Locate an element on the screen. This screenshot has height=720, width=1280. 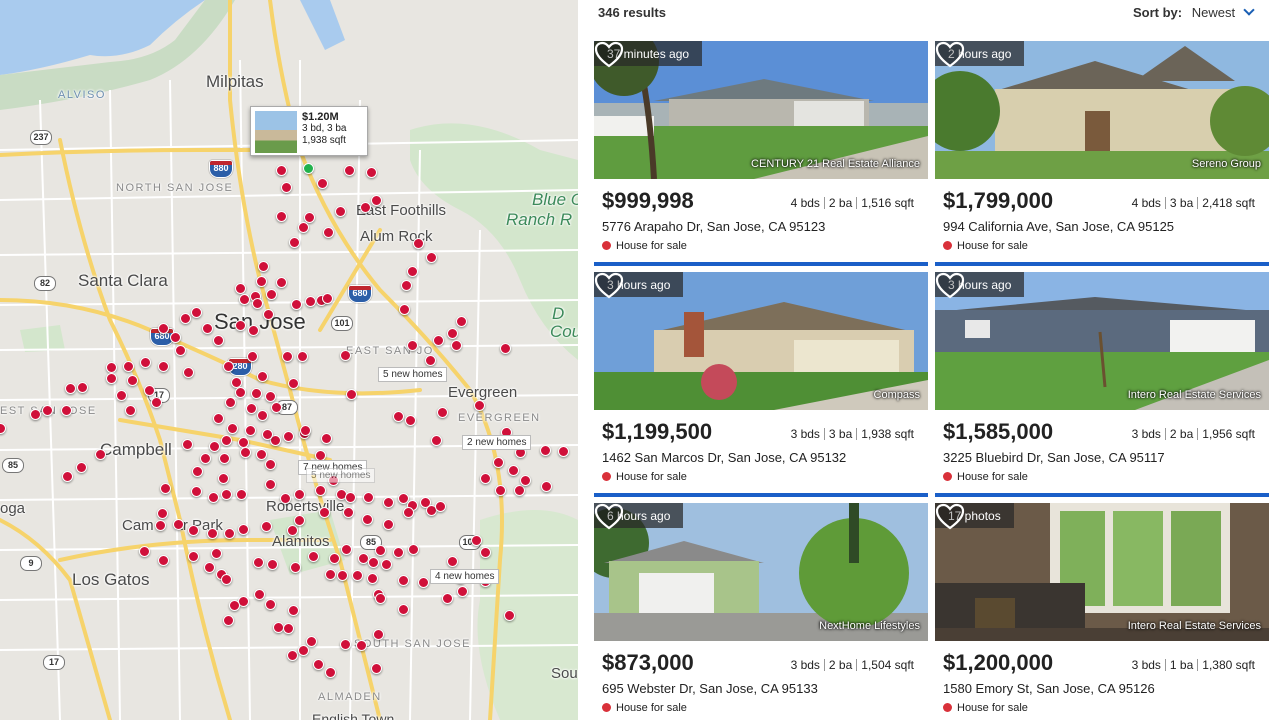
cluster-label-south: 4 new homes is located at coordinates (465, 576).